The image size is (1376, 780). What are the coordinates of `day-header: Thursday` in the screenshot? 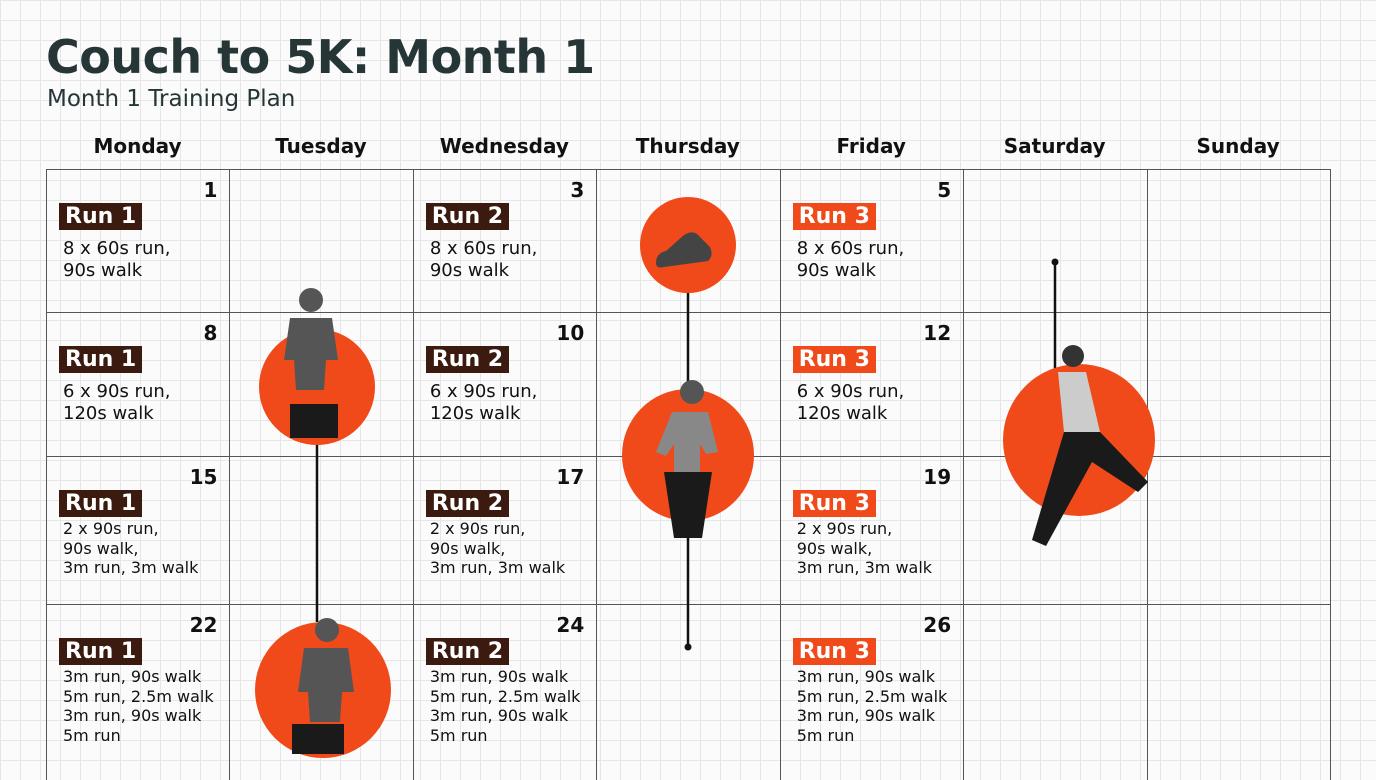 It's located at (687, 146).